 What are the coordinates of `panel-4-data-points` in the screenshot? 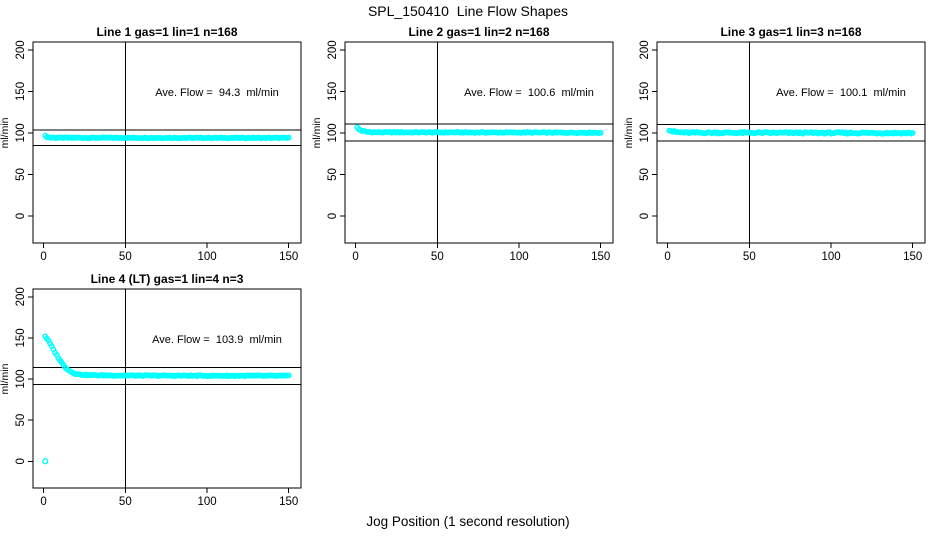 It's located at (167, 399).